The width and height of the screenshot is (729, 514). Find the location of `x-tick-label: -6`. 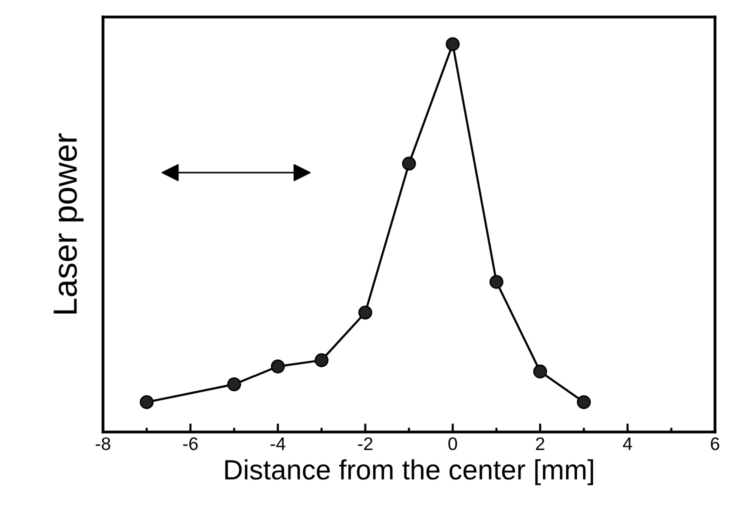

x-tick-label: -6 is located at coordinates (190, 443).